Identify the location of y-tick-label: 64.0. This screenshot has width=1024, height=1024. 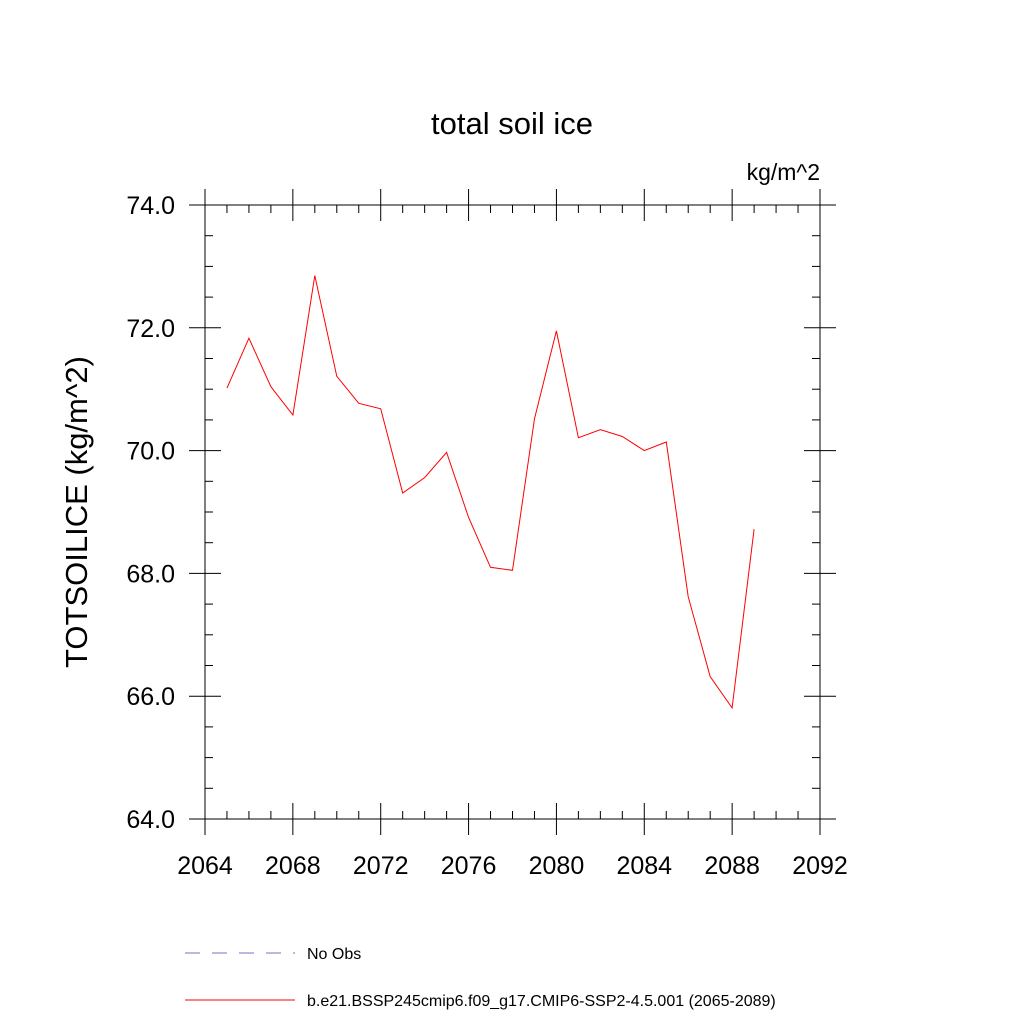
(150, 820).